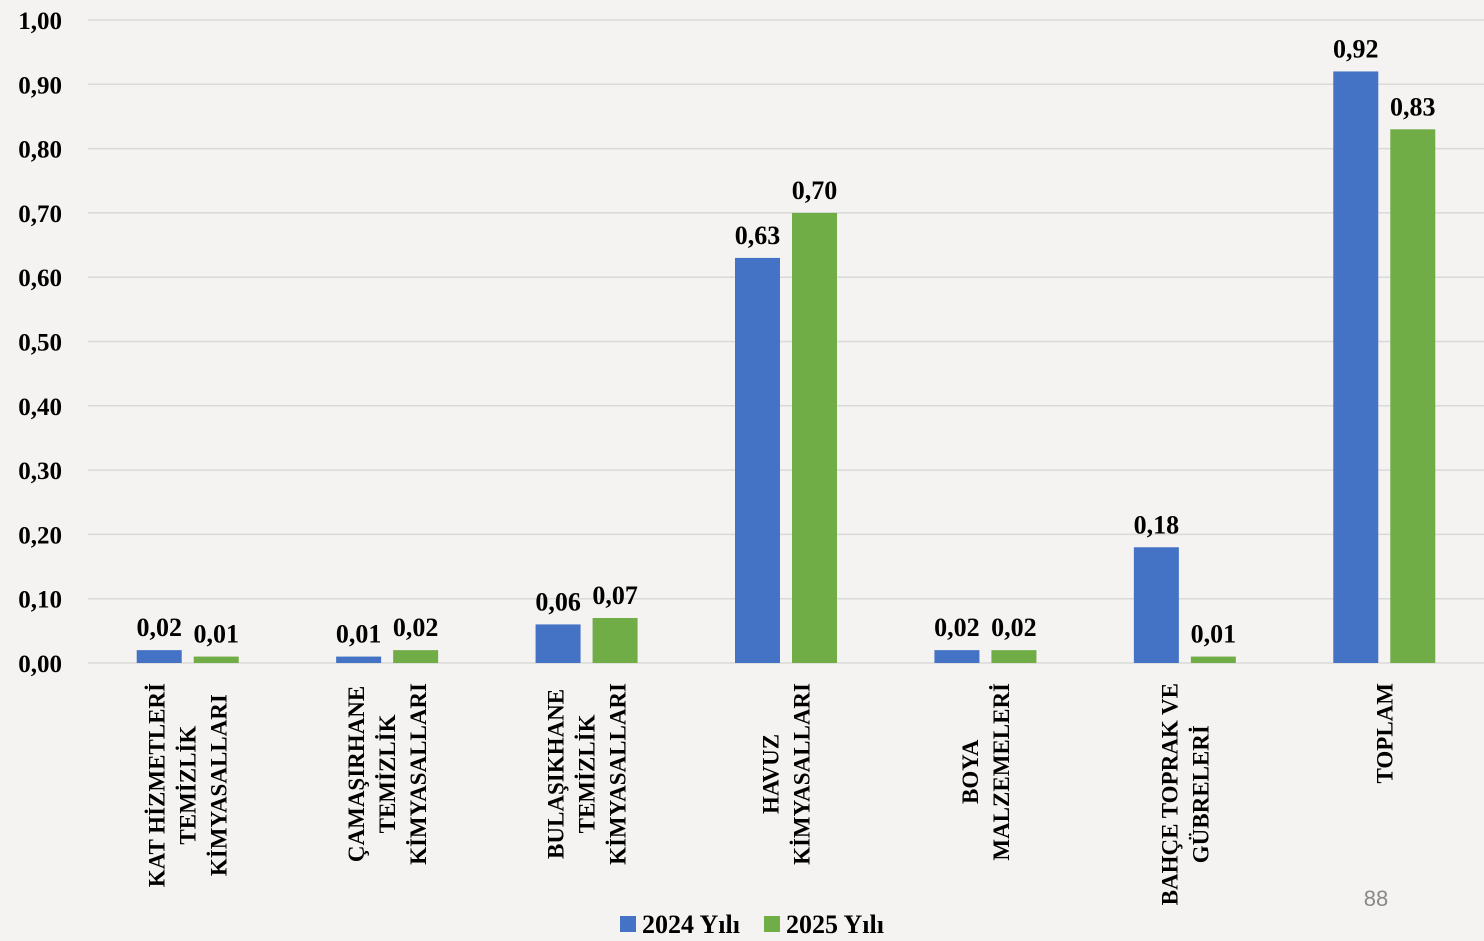 Image resolution: width=1484 pixels, height=941 pixels. I want to click on x-tick-label: BAHÇE TOPRAK VE GÜBRELERİ, so click(1185, 794).